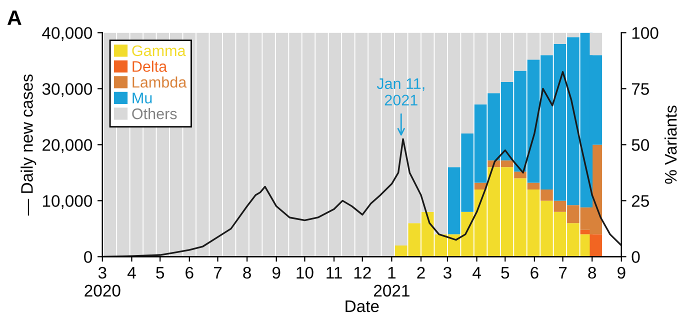 The height and width of the screenshot is (327, 692). Describe the element at coordinates (645, 33) in the screenshot. I see `y2-tick-label: 100` at that location.